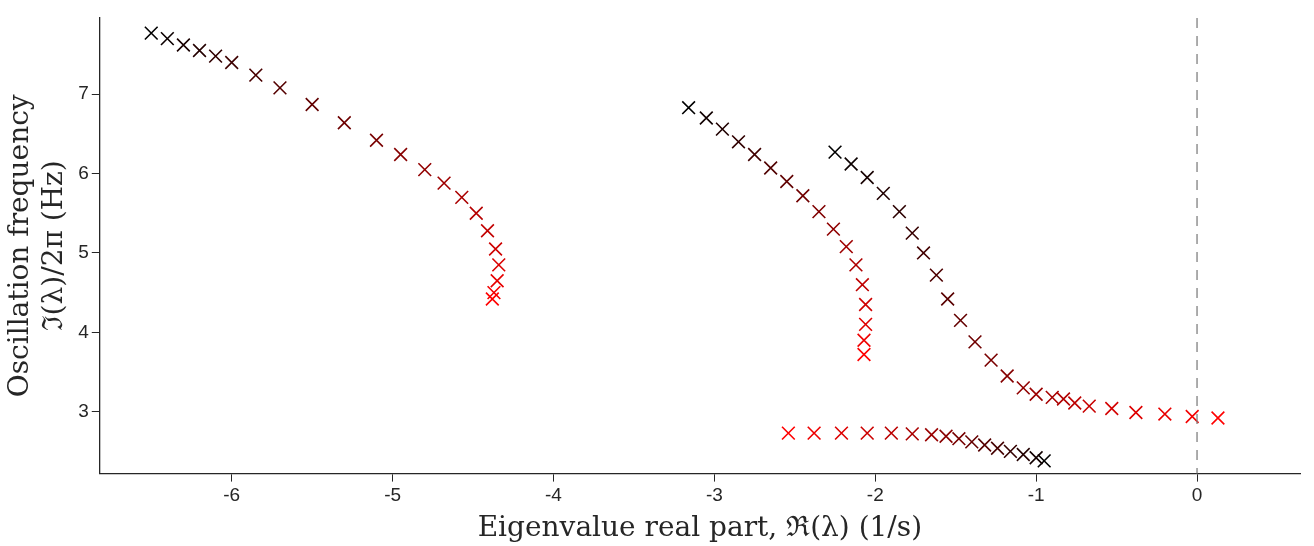  I want to click on x-tick-label: 0, so click(1197, 495).